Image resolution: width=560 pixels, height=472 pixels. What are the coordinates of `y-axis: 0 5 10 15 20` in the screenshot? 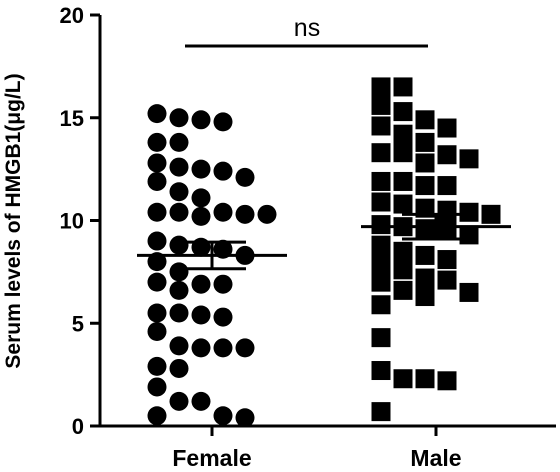 It's located at (81, 221).